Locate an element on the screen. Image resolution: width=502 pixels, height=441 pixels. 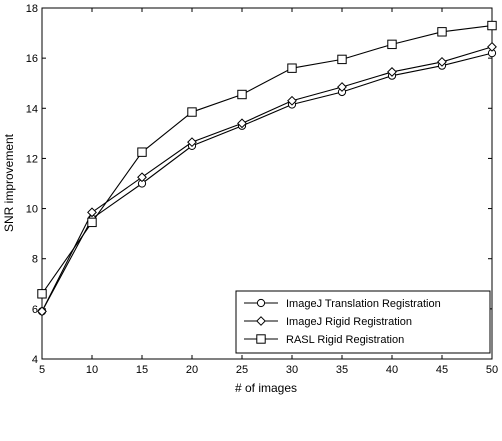
legend-label: ImageJ Translation Registration is located at coordinates (363, 304).